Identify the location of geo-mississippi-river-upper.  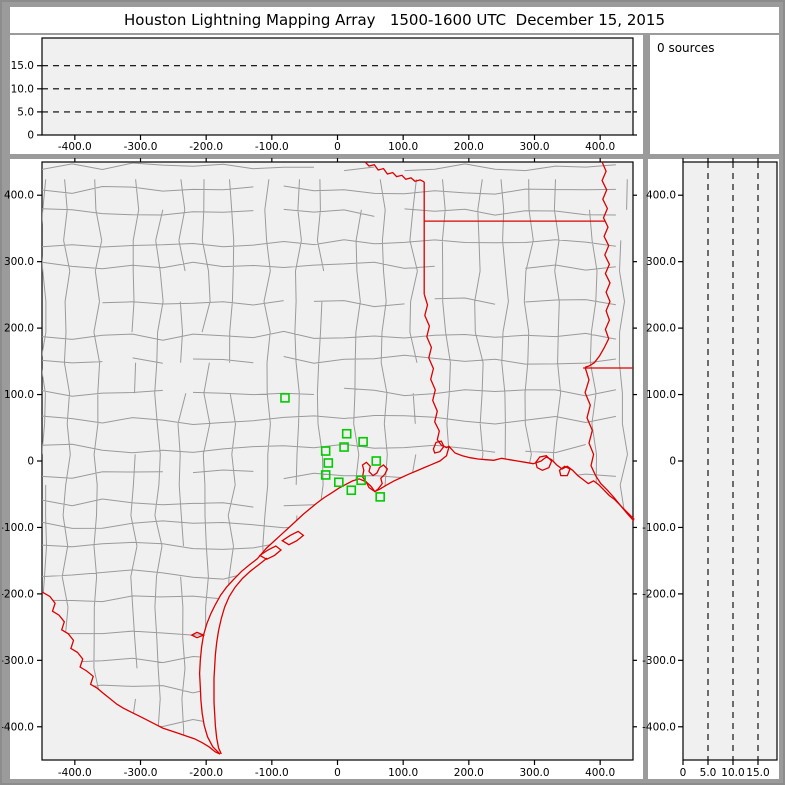
(597, 264).